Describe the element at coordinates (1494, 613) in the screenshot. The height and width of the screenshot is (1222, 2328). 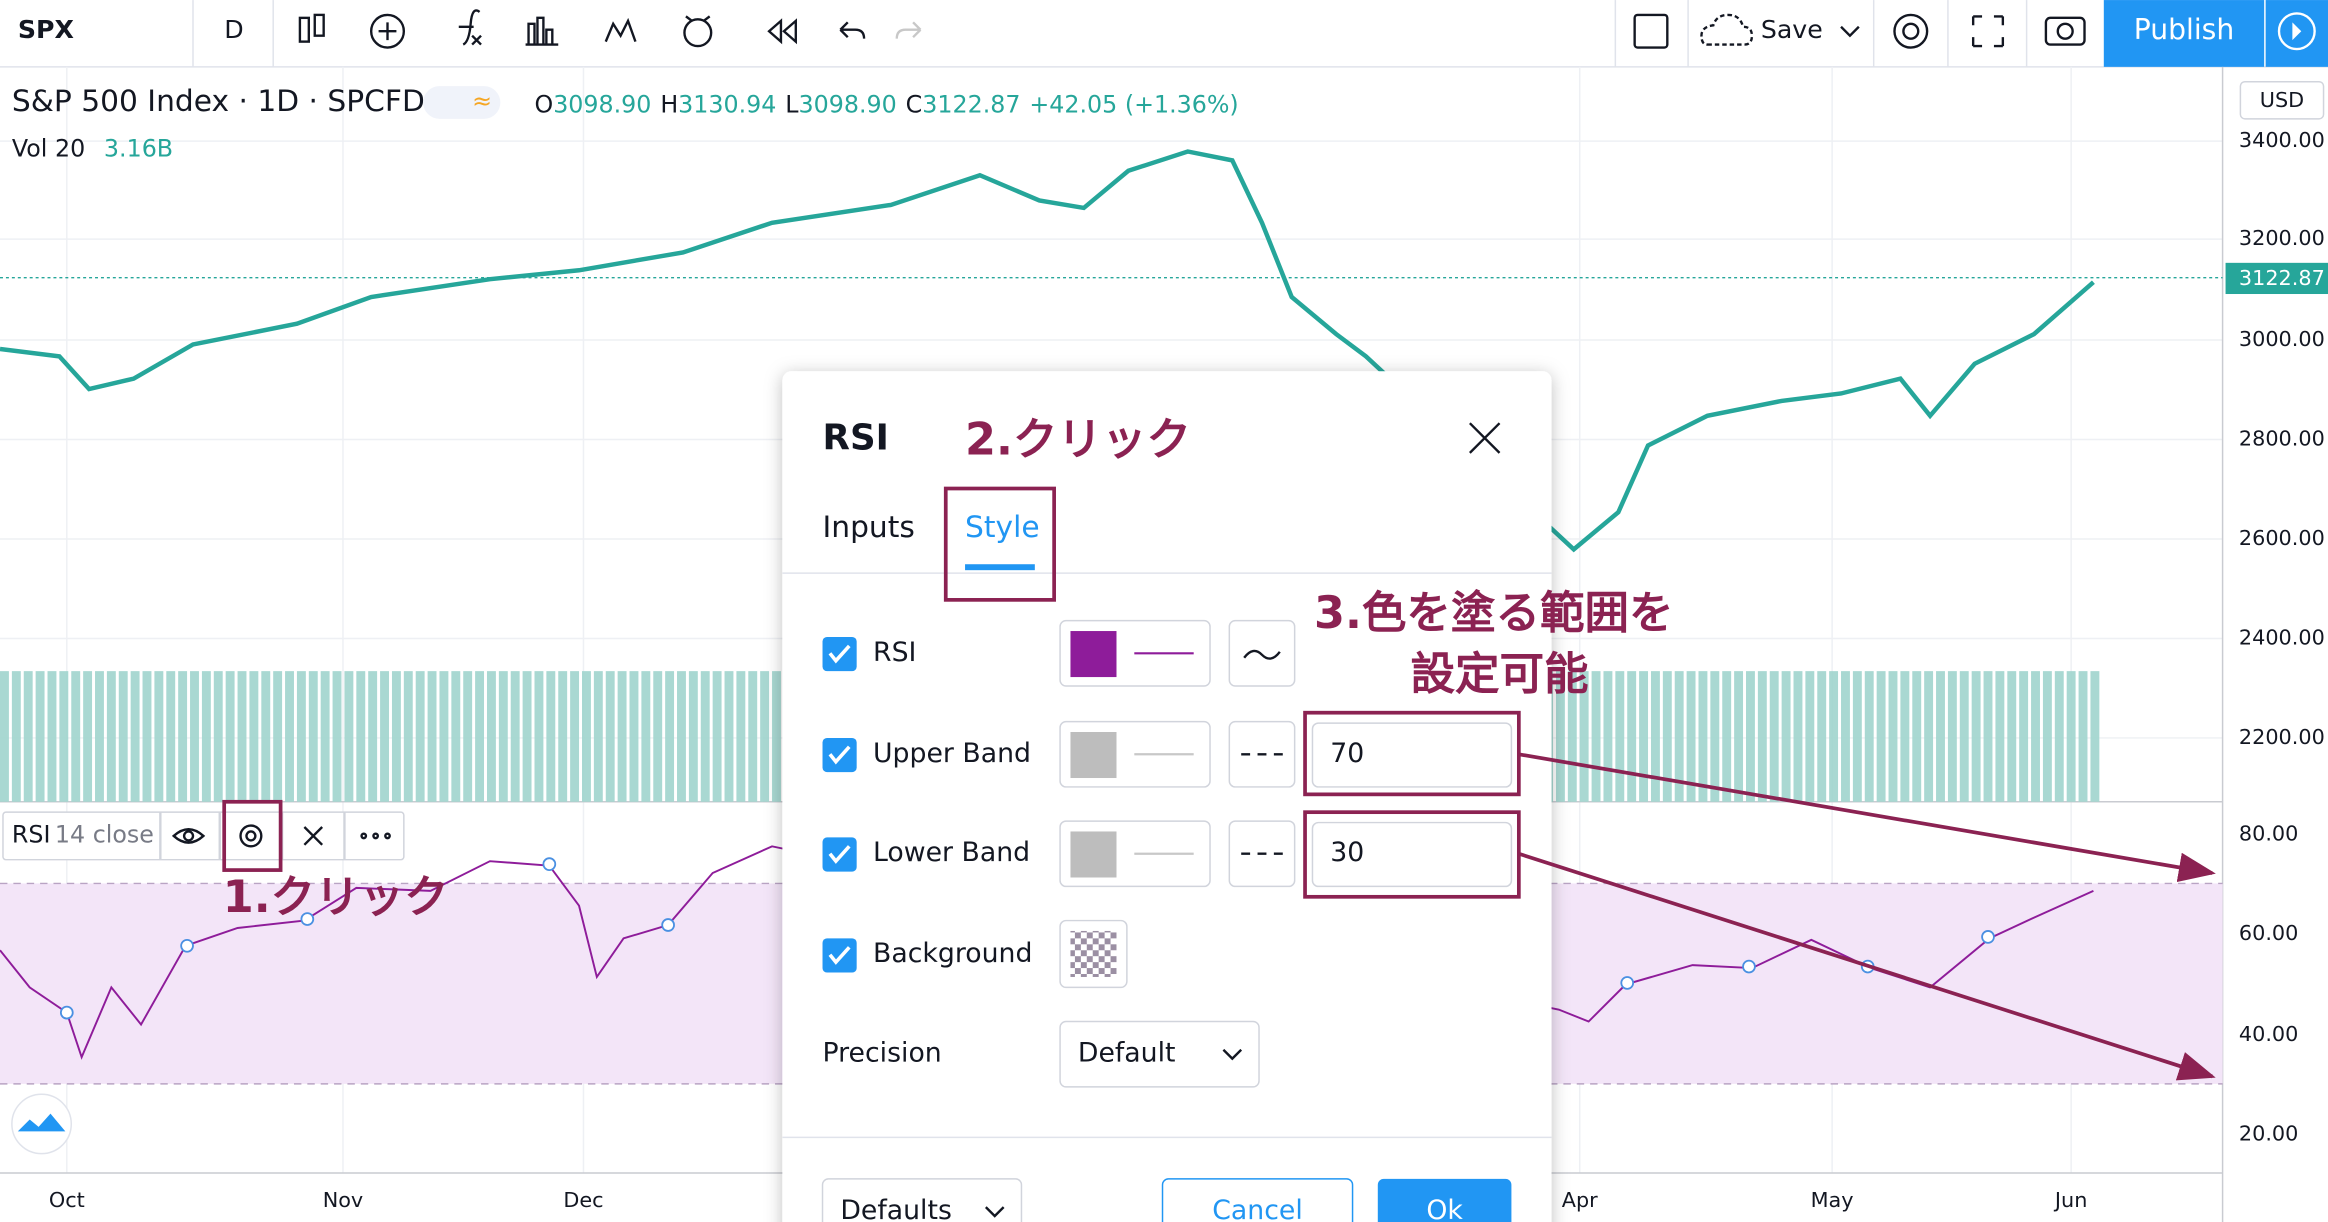
I see `annotation-3: 3.色を塗る範囲を` at that location.